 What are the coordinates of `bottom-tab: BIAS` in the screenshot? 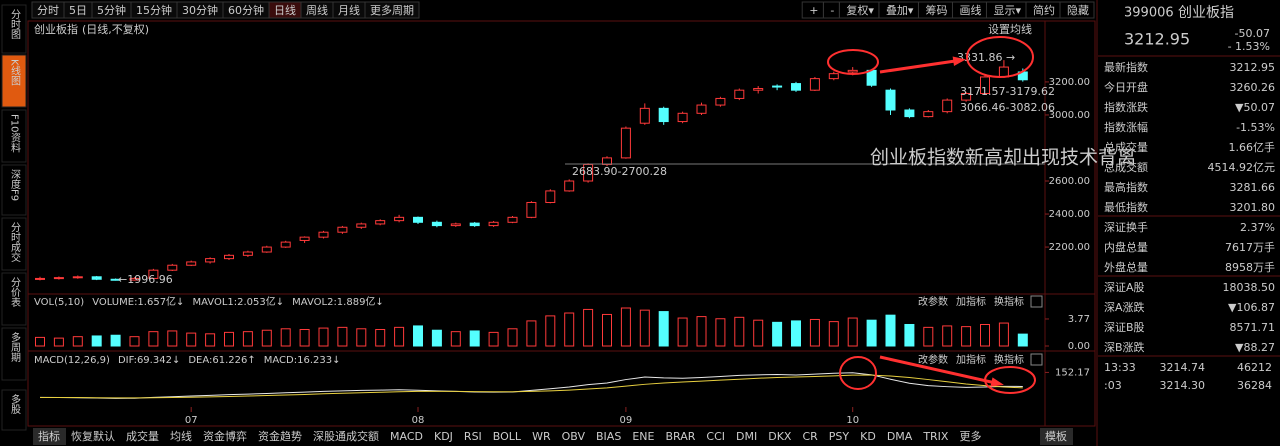 It's located at (608, 436).